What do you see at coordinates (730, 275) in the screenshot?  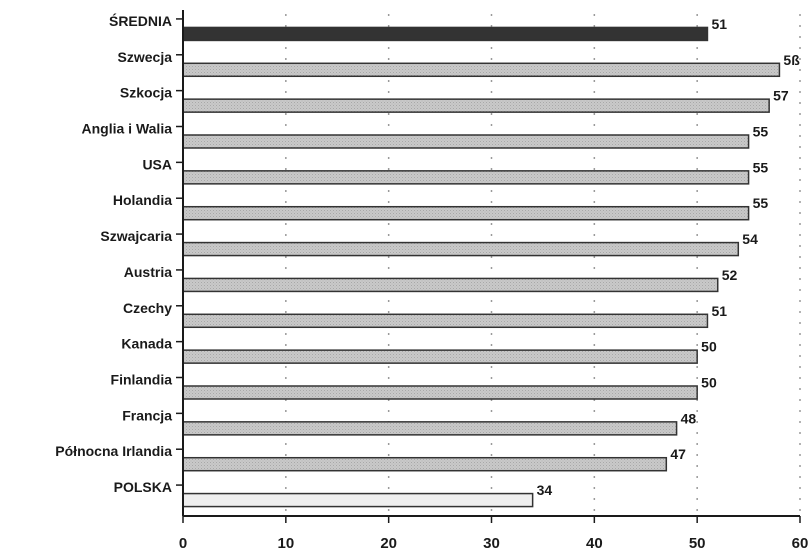 I see `value-label: 52` at bounding box center [730, 275].